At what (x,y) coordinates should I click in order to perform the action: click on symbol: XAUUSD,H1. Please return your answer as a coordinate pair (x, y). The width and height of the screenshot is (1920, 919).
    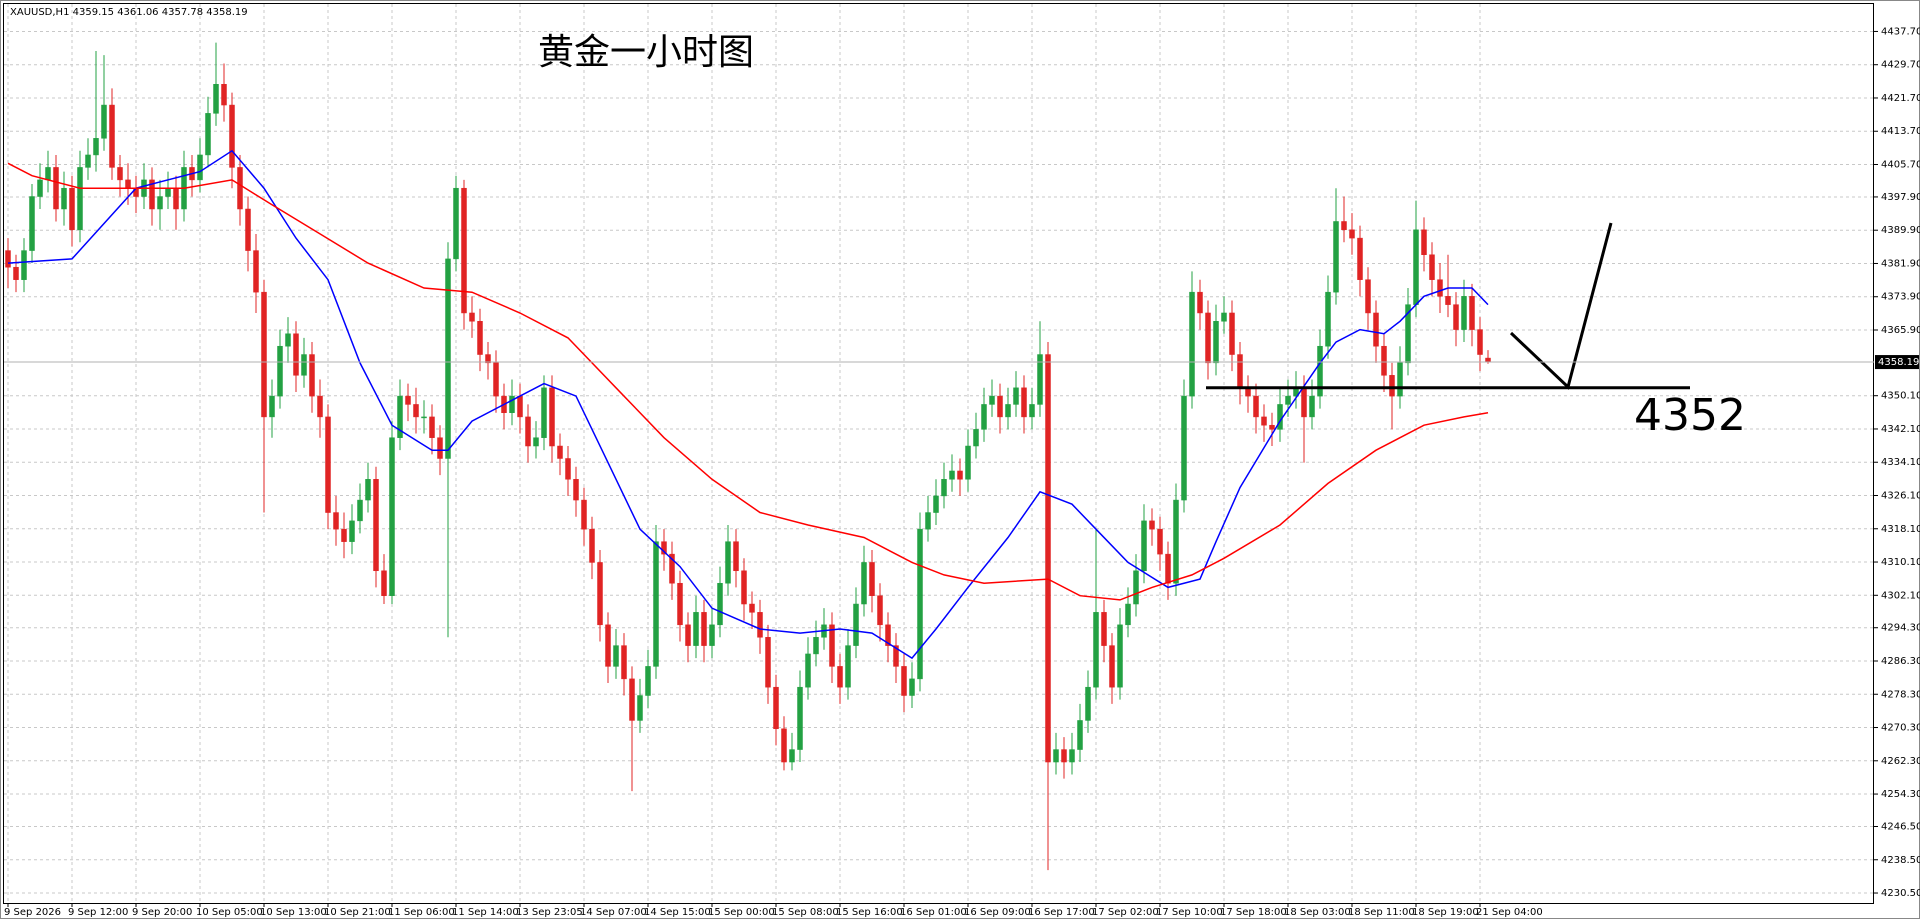
    Looking at the image, I should click on (39, 12).